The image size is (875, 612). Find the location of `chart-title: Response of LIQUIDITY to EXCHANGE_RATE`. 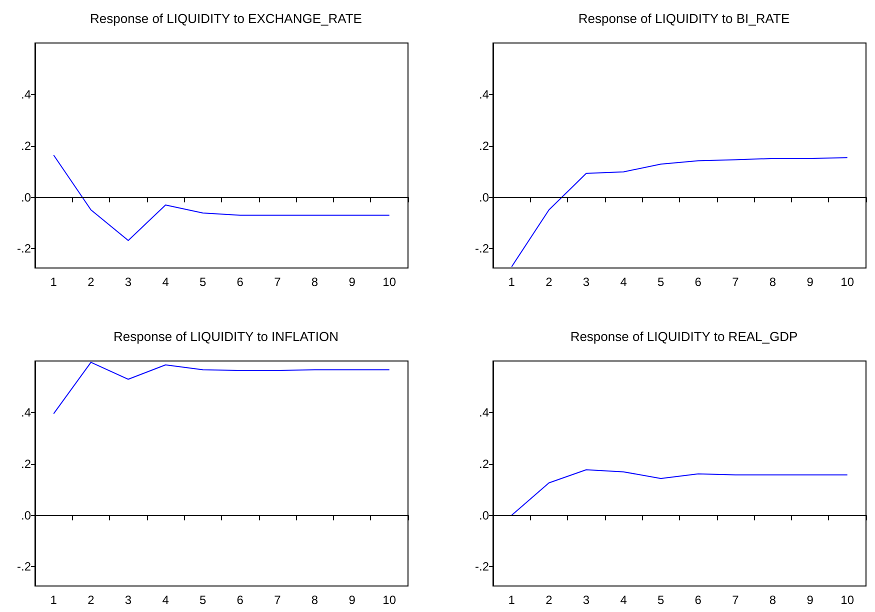

chart-title: Response of LIQUIDITY to EXCHANGE_RATE is located at coordinates (226, 18).